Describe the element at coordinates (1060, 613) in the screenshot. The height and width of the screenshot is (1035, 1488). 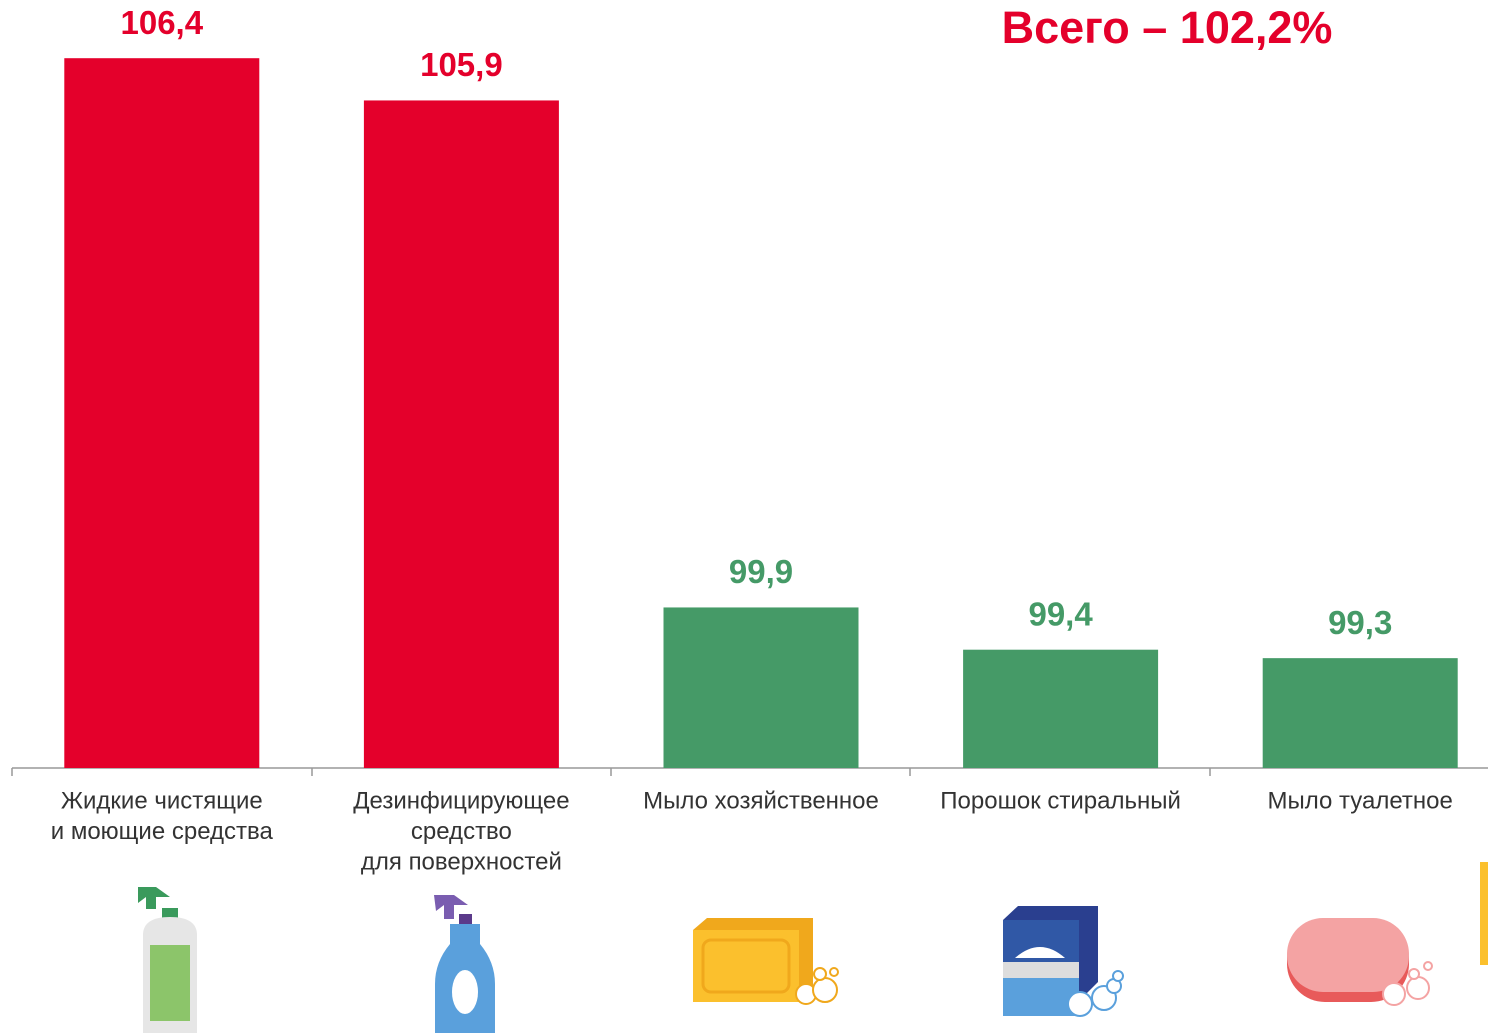
I see `value-label: 99,4` at that location.